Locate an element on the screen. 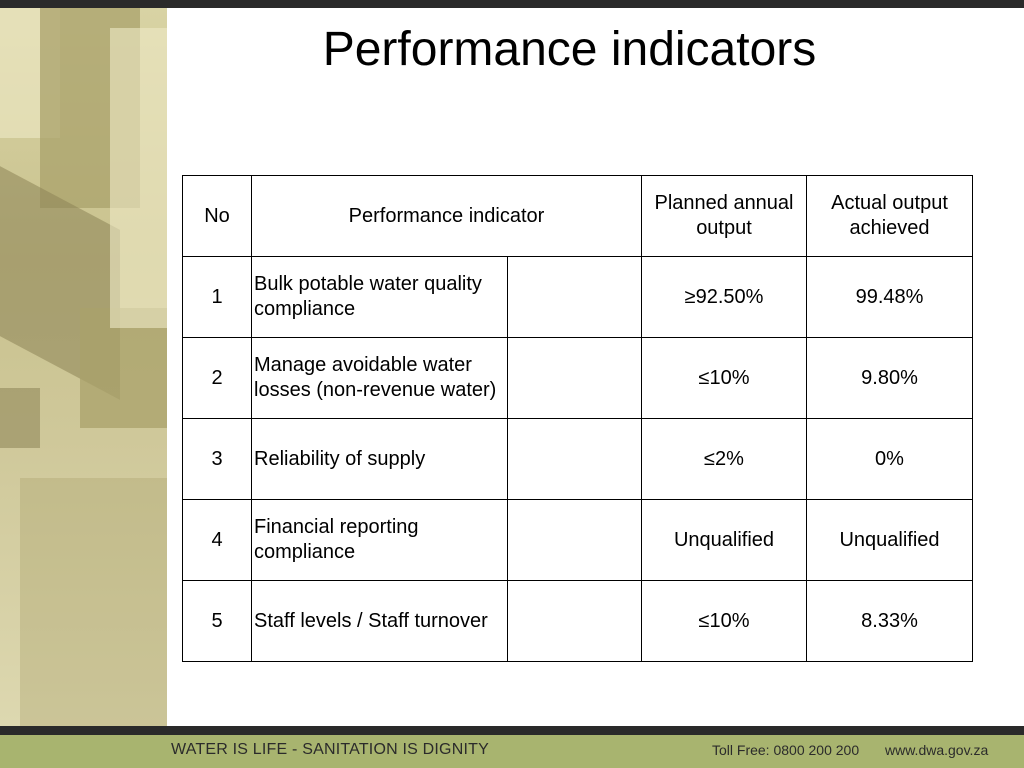 Image resolution: width=1024 pixels, height=768 pixels. top-bar is located at coordinates (512, 4).